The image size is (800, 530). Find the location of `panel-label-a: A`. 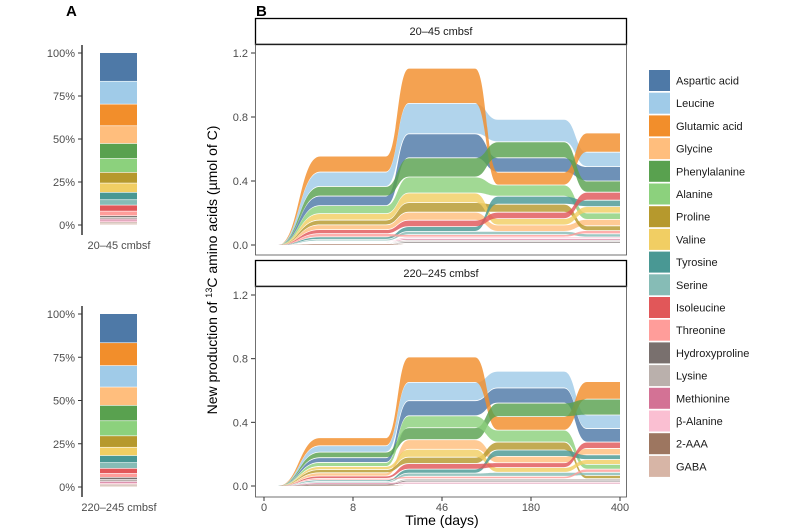

panel-label-a: A is located at coordinates (71, 11).